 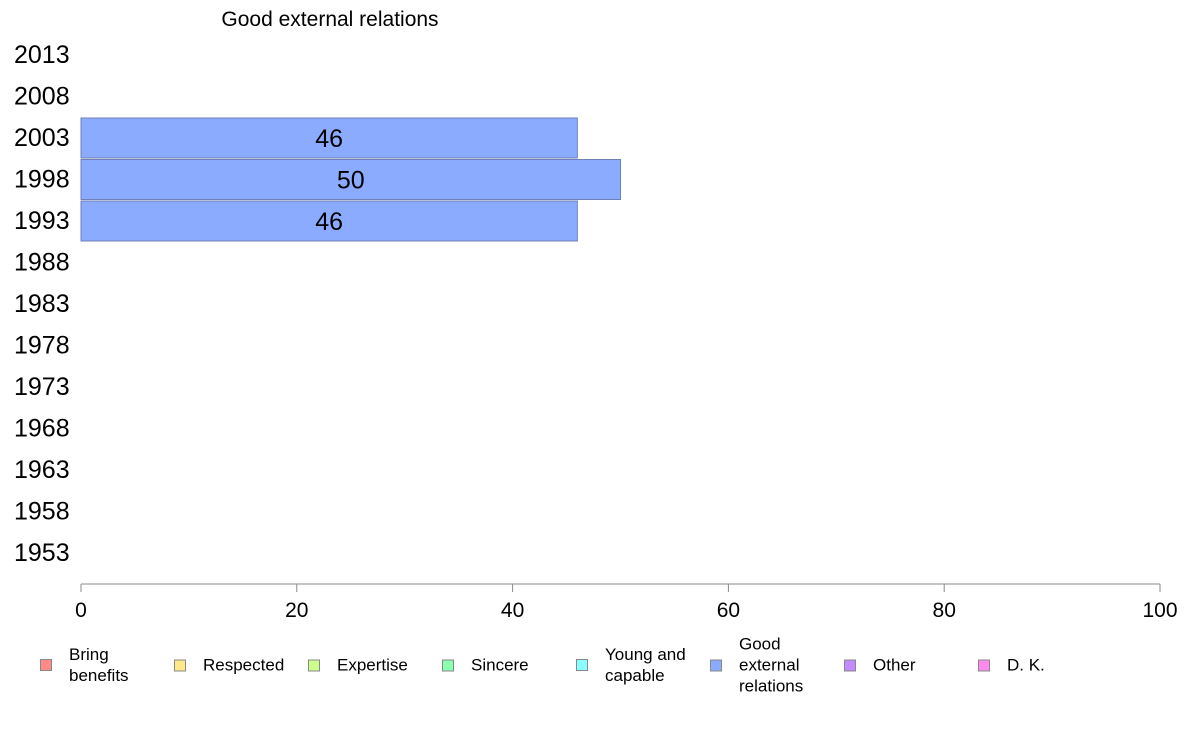 What do you see at coordinates (42, 263) in the screenshot?
I see `y-tick-label: 1988` at bounding box center [42, 263].